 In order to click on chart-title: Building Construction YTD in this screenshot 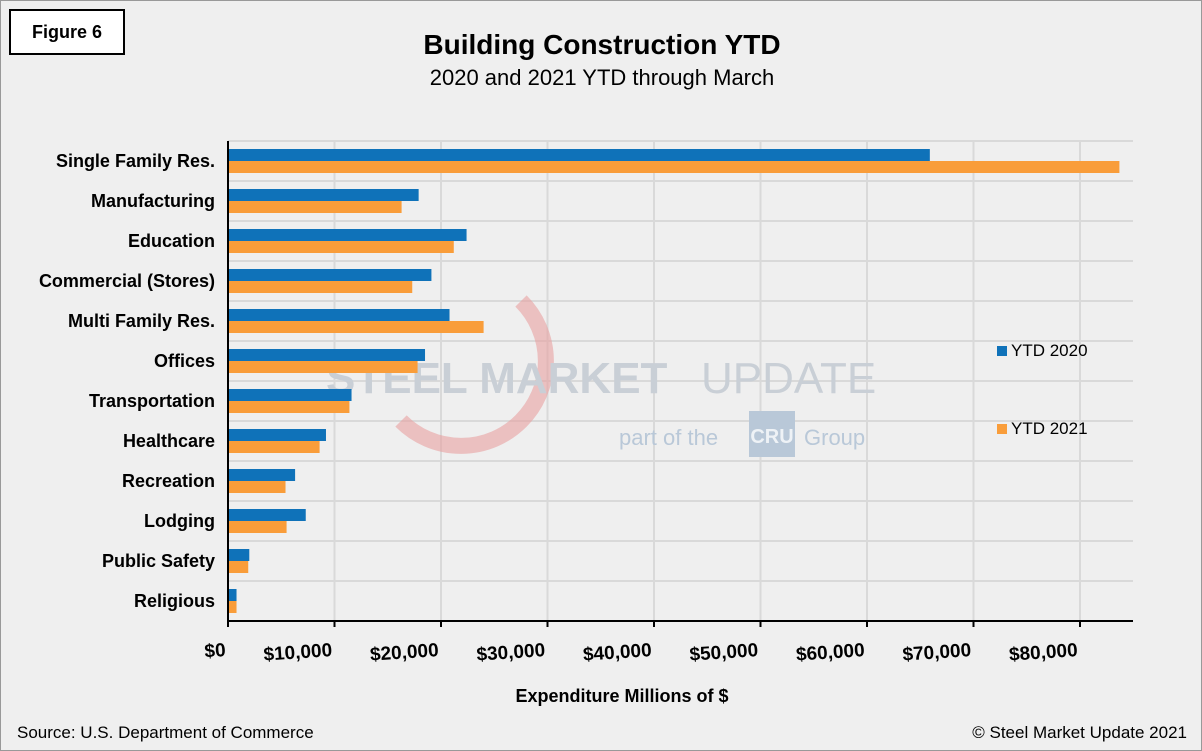, I will do `click(602, 44)`.